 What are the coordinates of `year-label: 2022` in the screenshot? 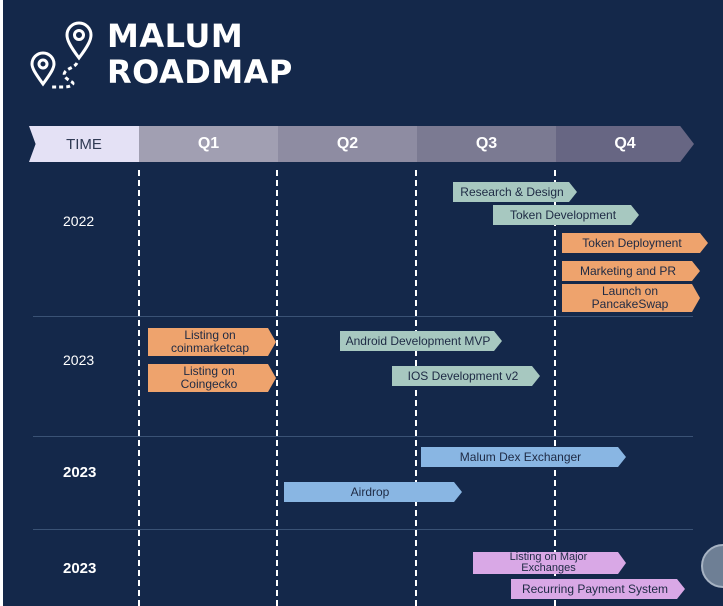 It's located at (79, 221).